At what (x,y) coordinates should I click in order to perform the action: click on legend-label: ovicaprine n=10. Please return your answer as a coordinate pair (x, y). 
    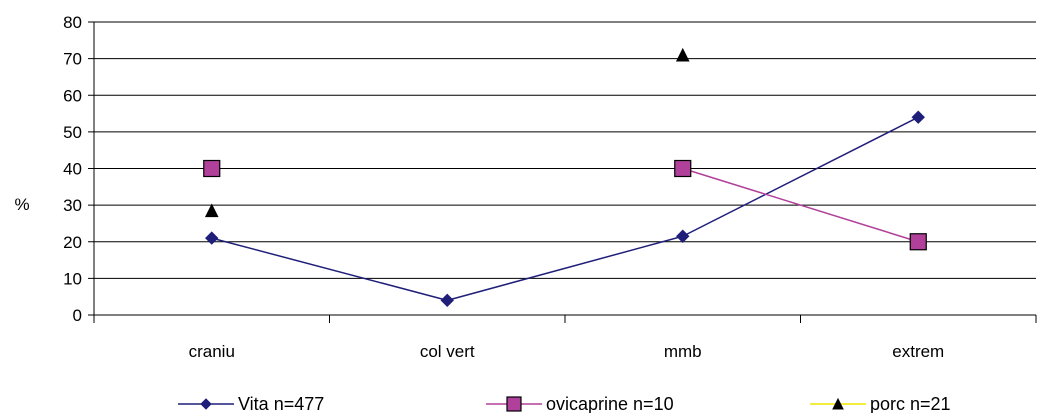
    Looking at the image, I should click on (610, 403).